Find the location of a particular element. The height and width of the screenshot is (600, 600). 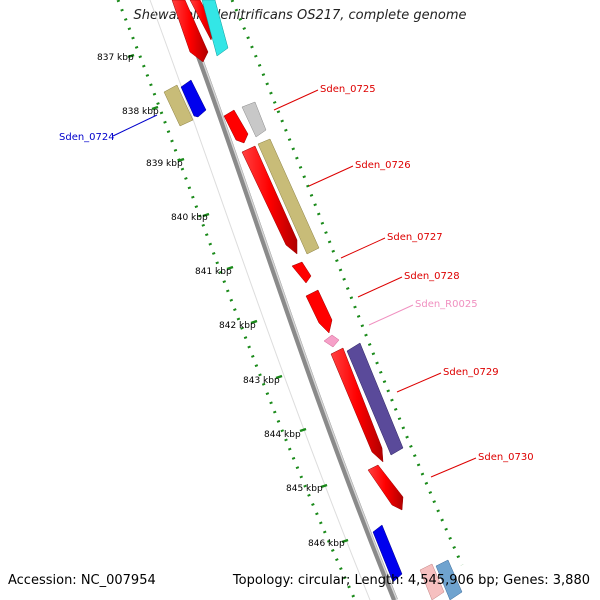

gene-label: Sden_0726 is located at coordinates (383, 165).